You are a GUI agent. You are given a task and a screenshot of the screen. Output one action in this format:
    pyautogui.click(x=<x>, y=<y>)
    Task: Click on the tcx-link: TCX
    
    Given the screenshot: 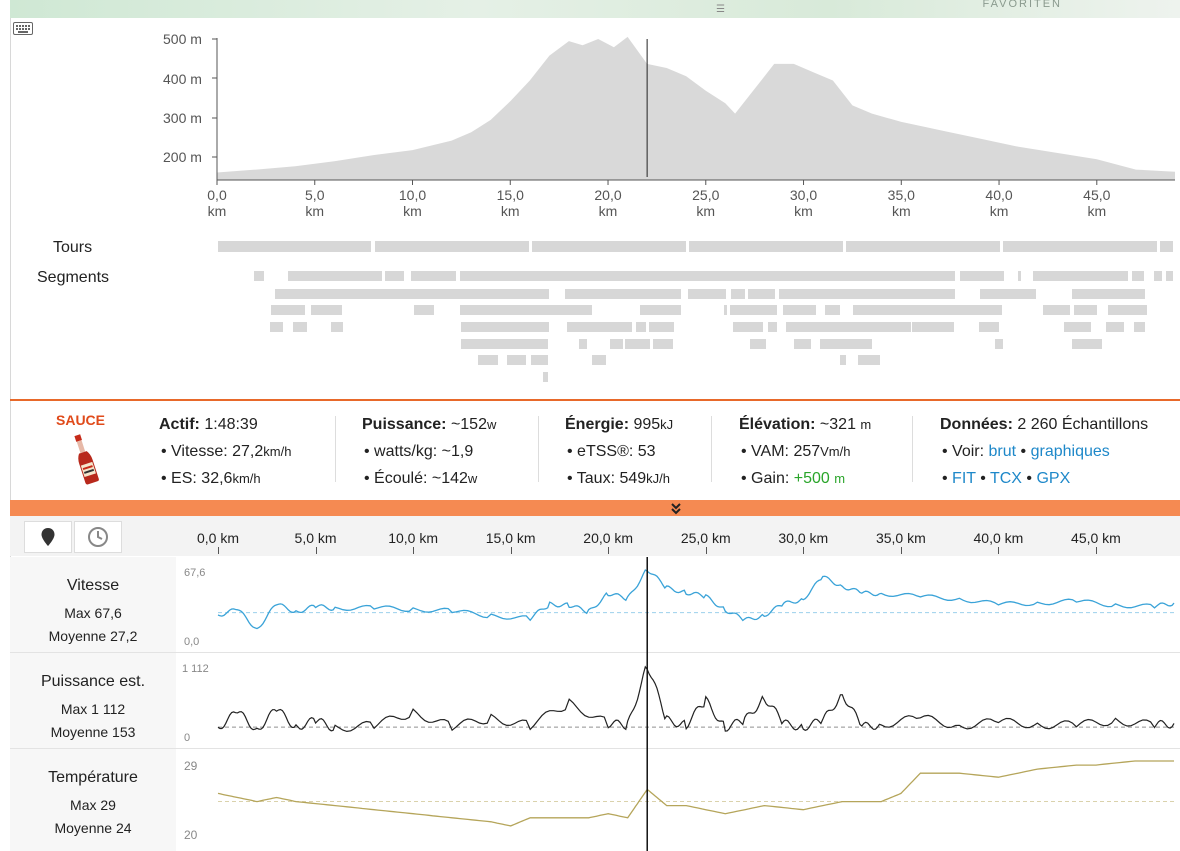 What is the action you would take?
    pyautogui.click(x=1005, y=478)
    